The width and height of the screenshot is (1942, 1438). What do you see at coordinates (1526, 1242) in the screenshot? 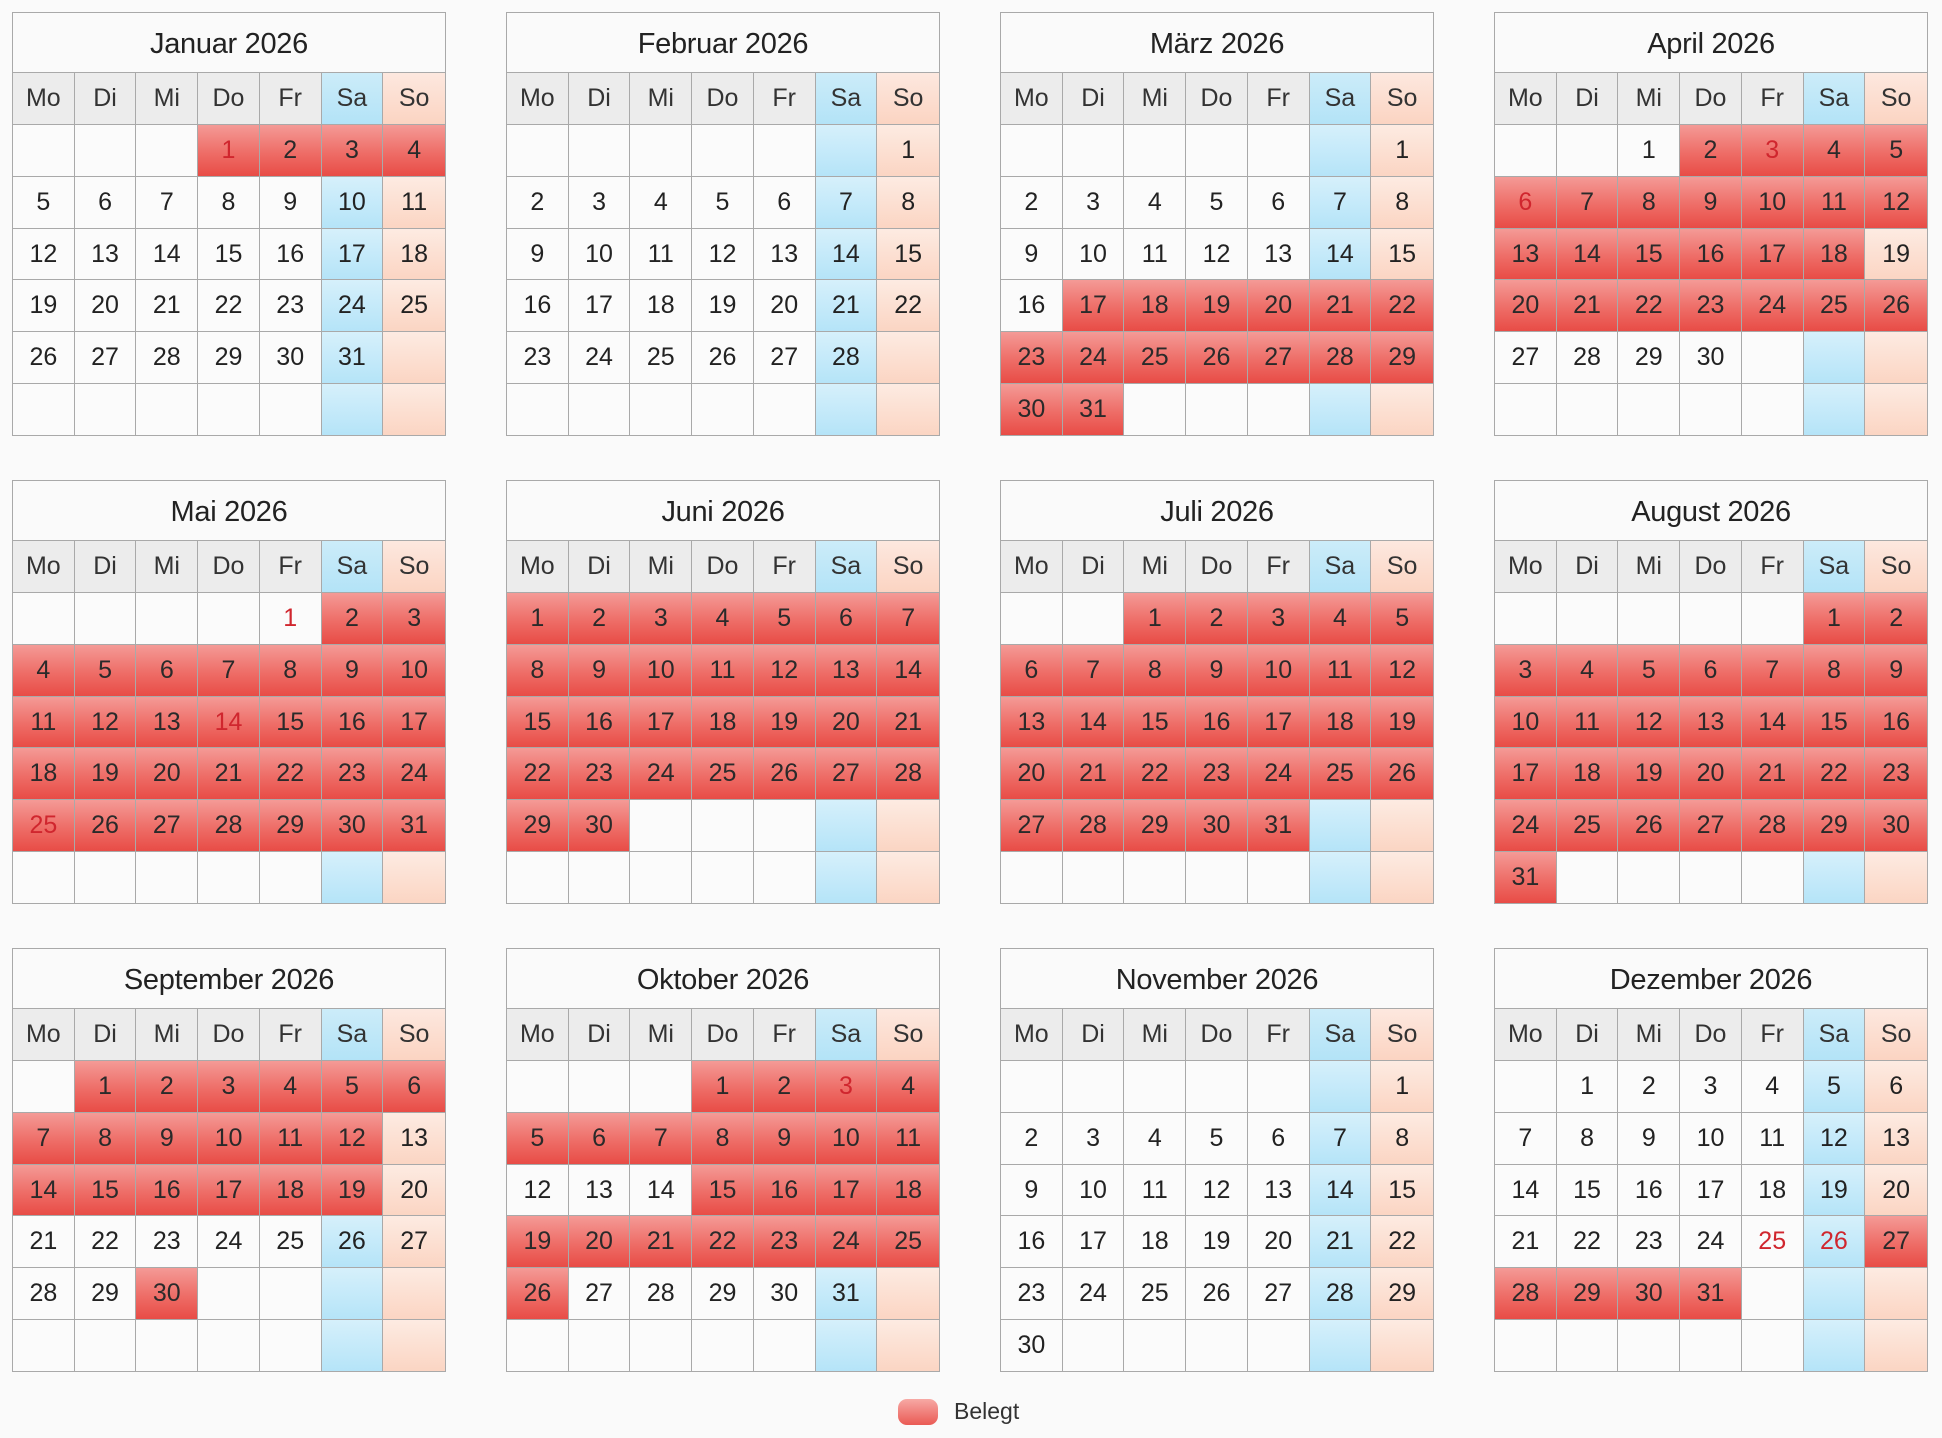
I see `day-cell: 21` at bounding box center [1526, 1242].